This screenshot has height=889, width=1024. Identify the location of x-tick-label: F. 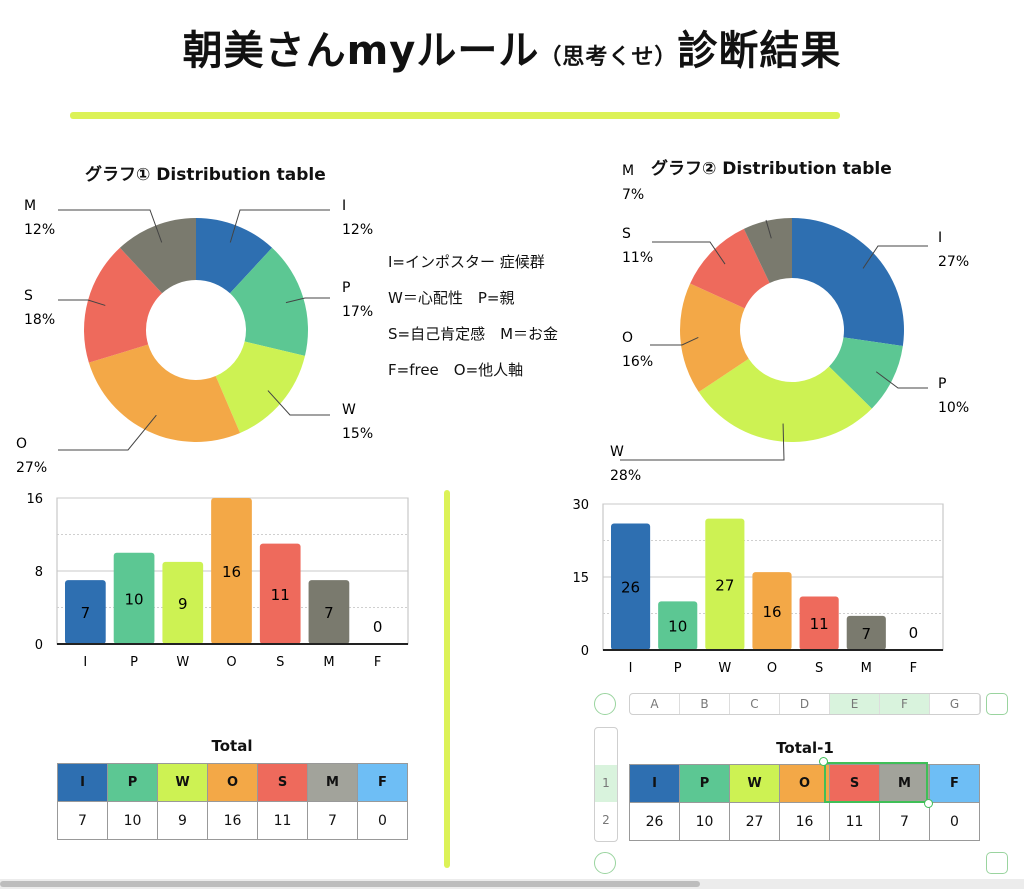
(377, 662).